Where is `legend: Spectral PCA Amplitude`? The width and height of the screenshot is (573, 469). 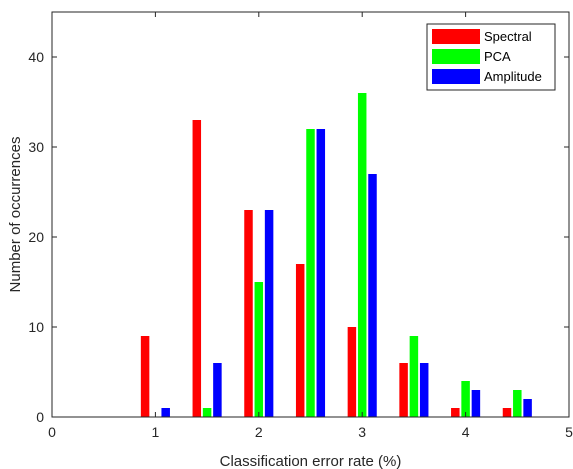 legend: Spectral PCA Amplitude is located at coordinates (491, 57).